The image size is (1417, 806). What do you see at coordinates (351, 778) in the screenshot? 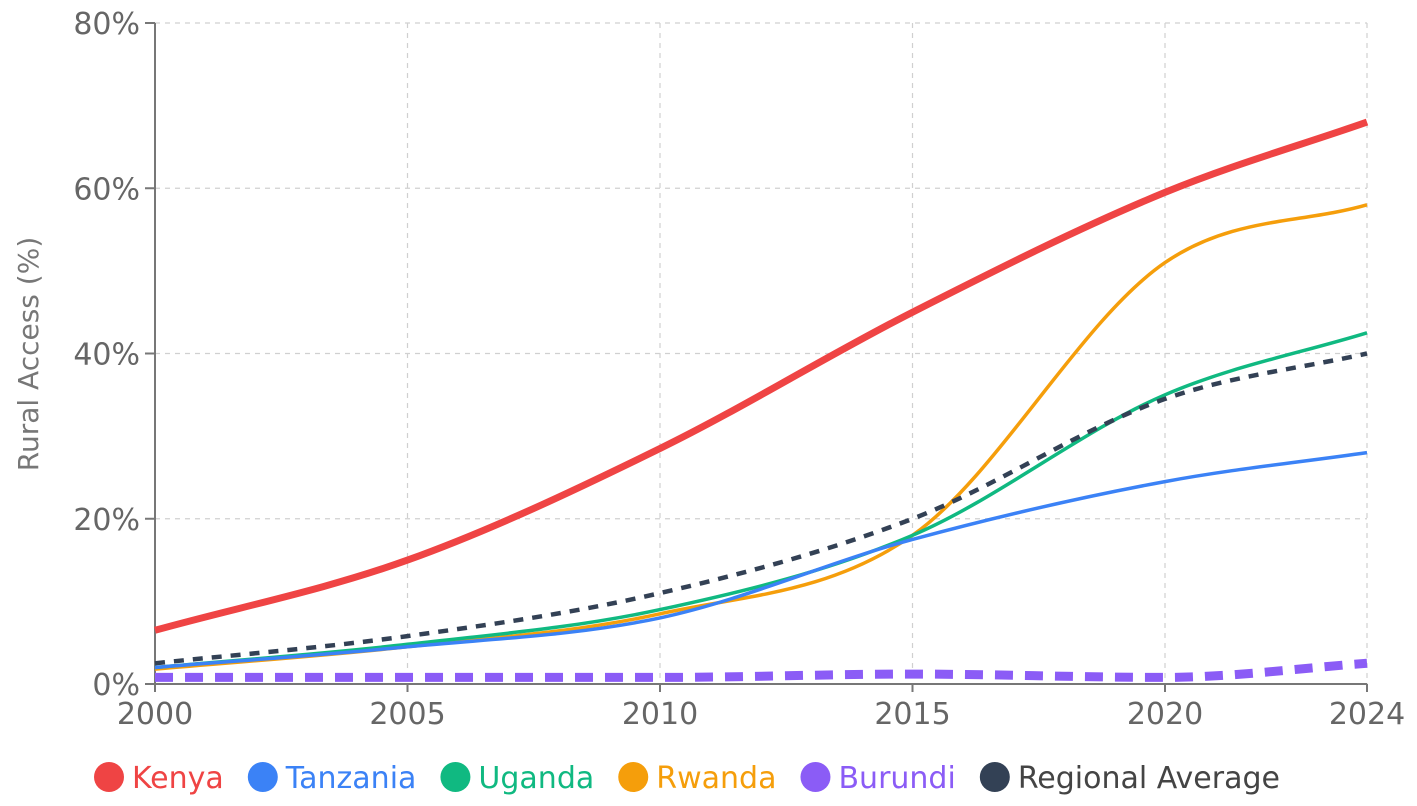
I see `legend-label-tanzania: Tanzania` at bounding box center [351, 778].